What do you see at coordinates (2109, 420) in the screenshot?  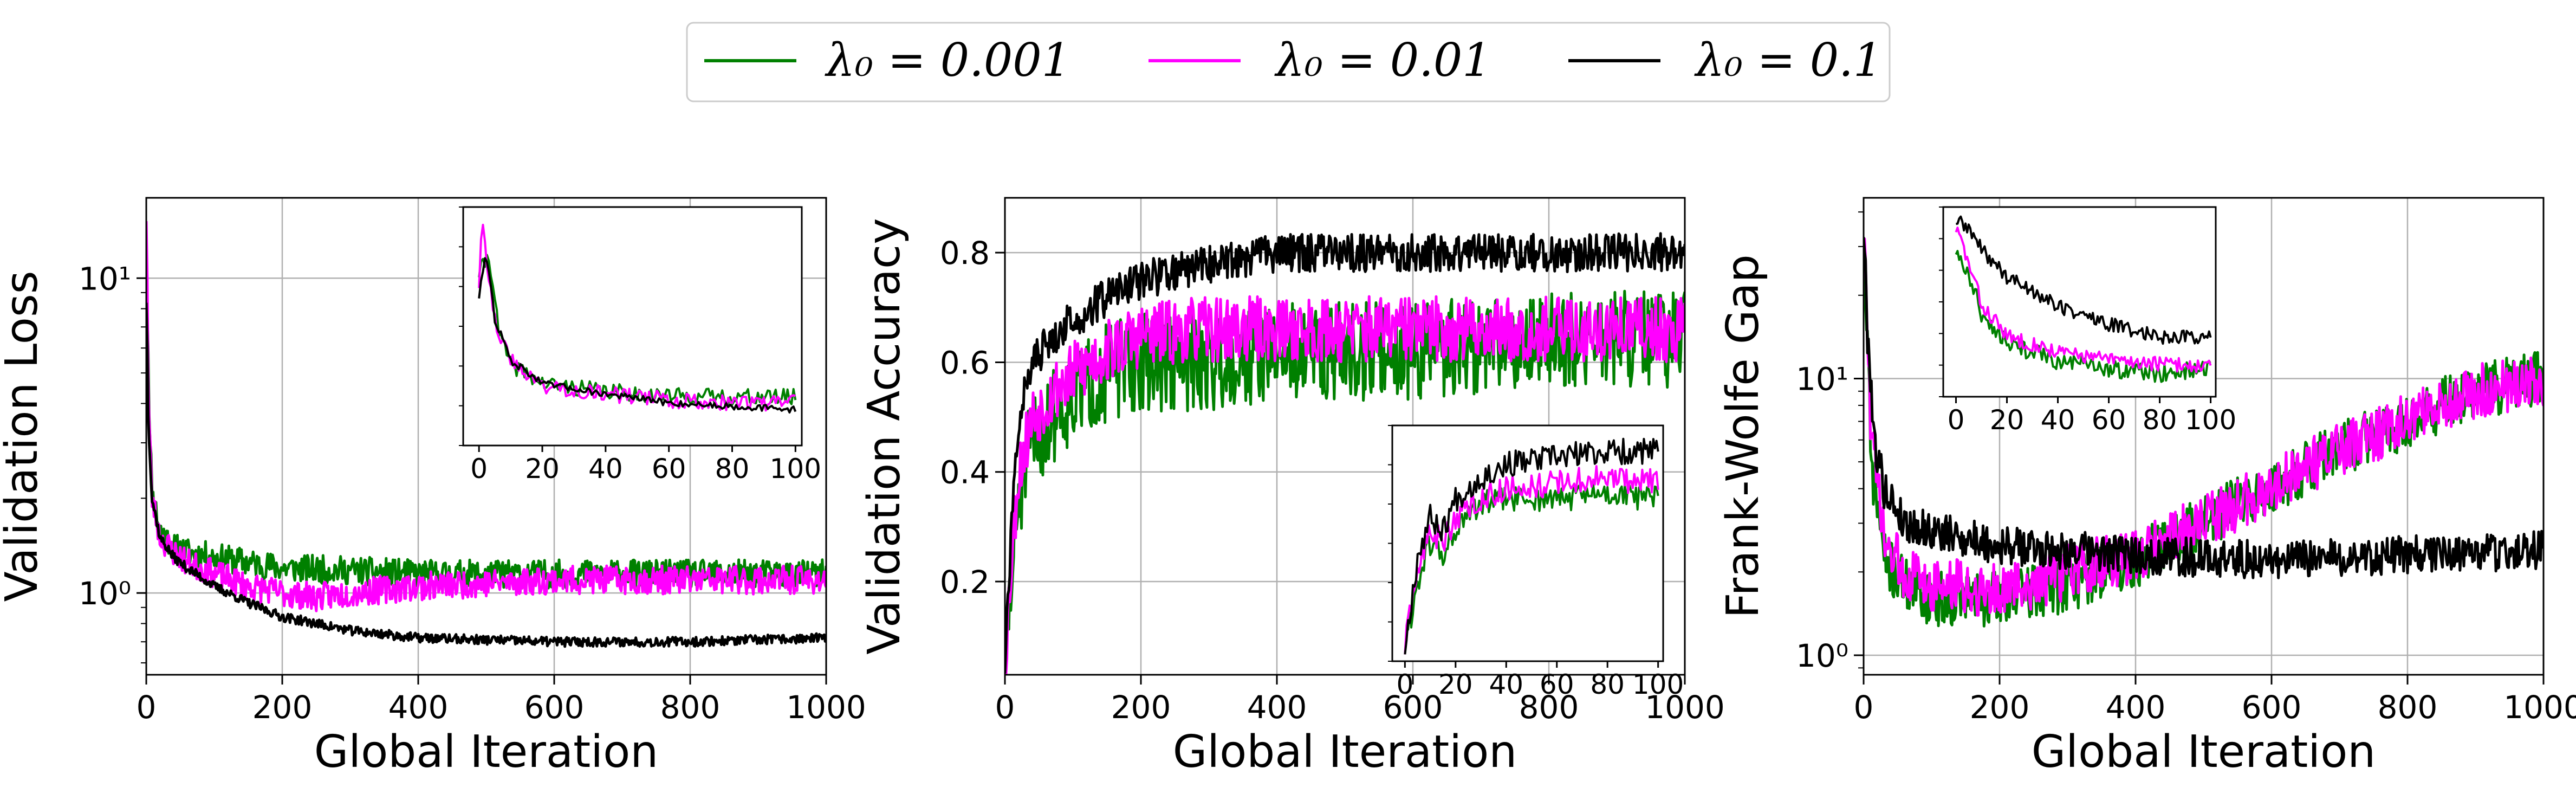 I see `panel2-inset-xtick-label-3: 60` at bounding box center [2109, 420].